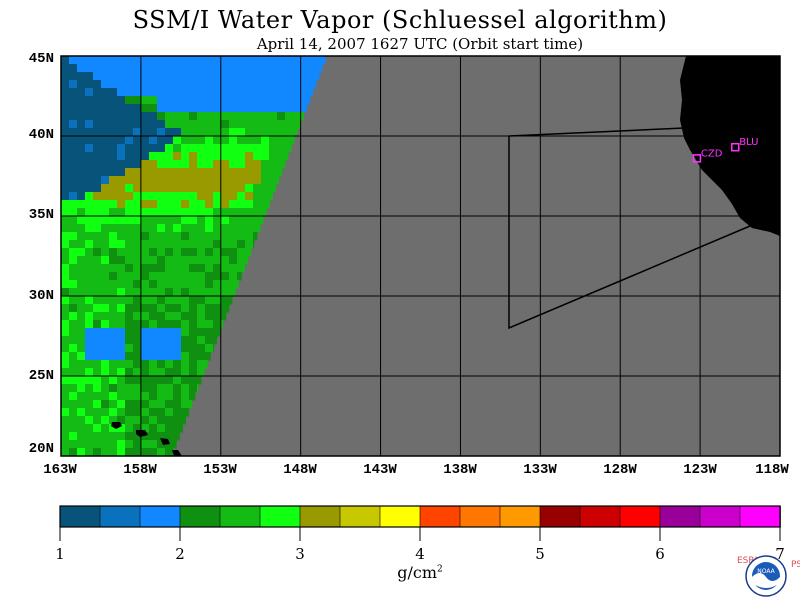 This screenshot has width=800, height=600. Describe the element at coordinates (41, 449) in the screenshot. I see `lat-label-20n: 20N` at that location.